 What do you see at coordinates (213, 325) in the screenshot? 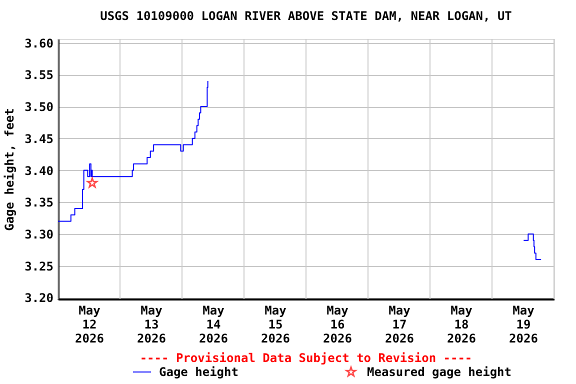
I see `x-tick-label: May 14 2026` at bounding box center [213, 325].